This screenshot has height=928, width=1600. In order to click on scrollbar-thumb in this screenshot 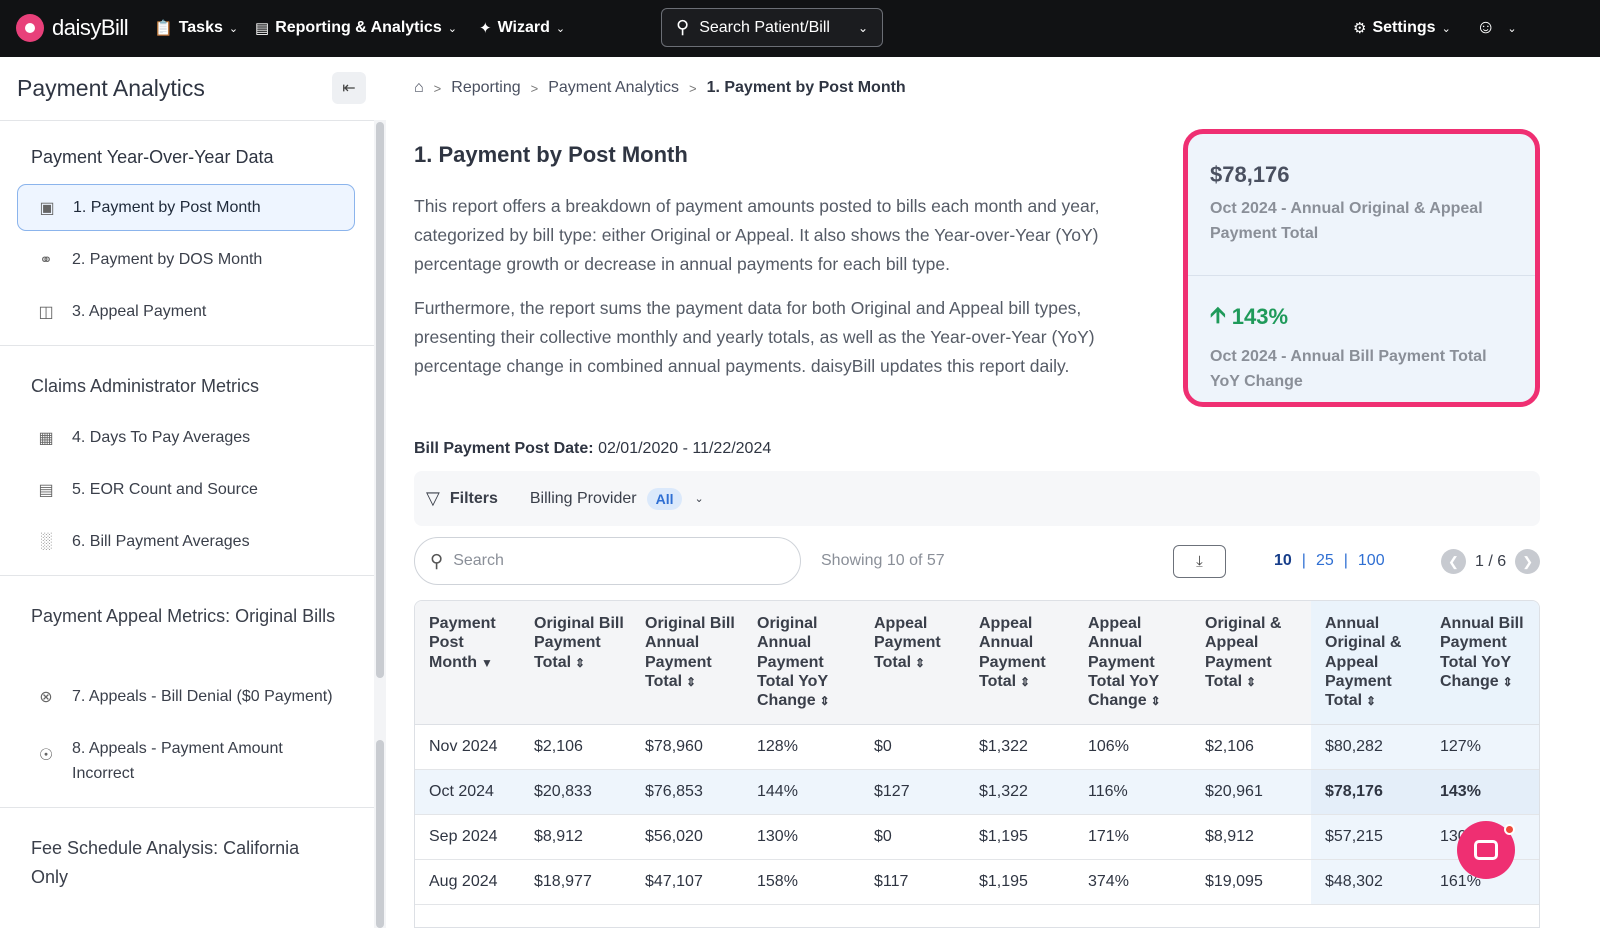, I will do `click(380, 400)`.